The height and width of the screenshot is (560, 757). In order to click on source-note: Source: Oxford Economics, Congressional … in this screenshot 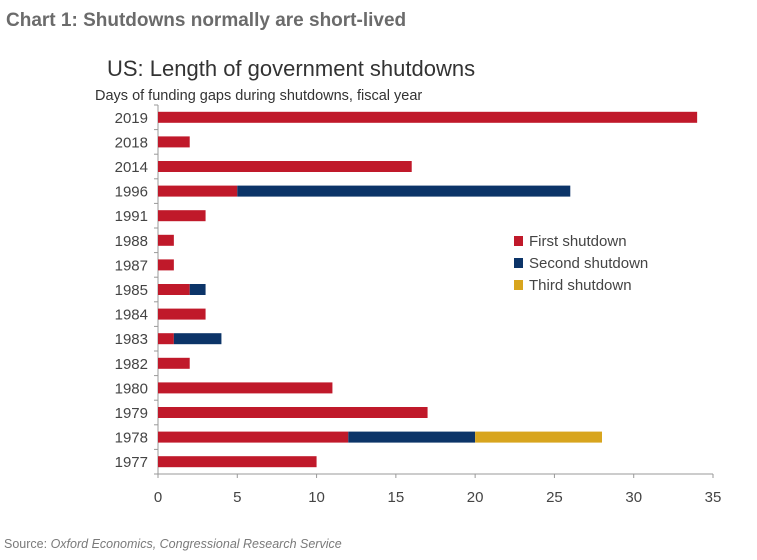, I will do `click(173, 544)`.